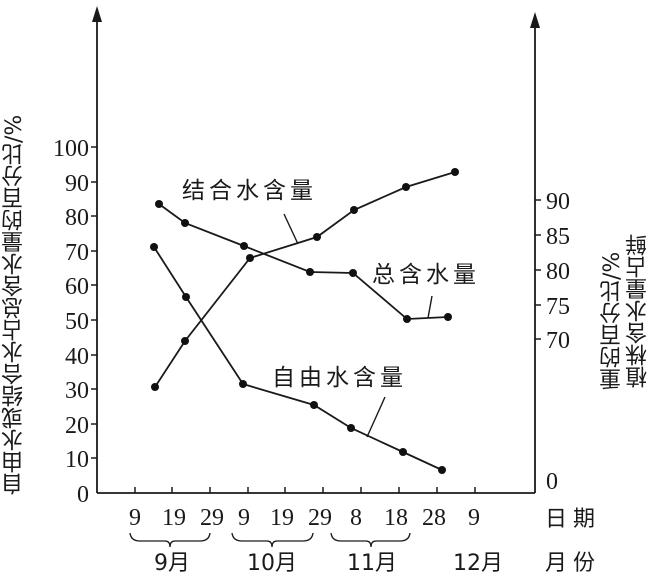 The width and height of the screenshot is (664, 579). Describe the element at coordinates (305, 490) in the screenshot. I see `x-ticks` at that location.